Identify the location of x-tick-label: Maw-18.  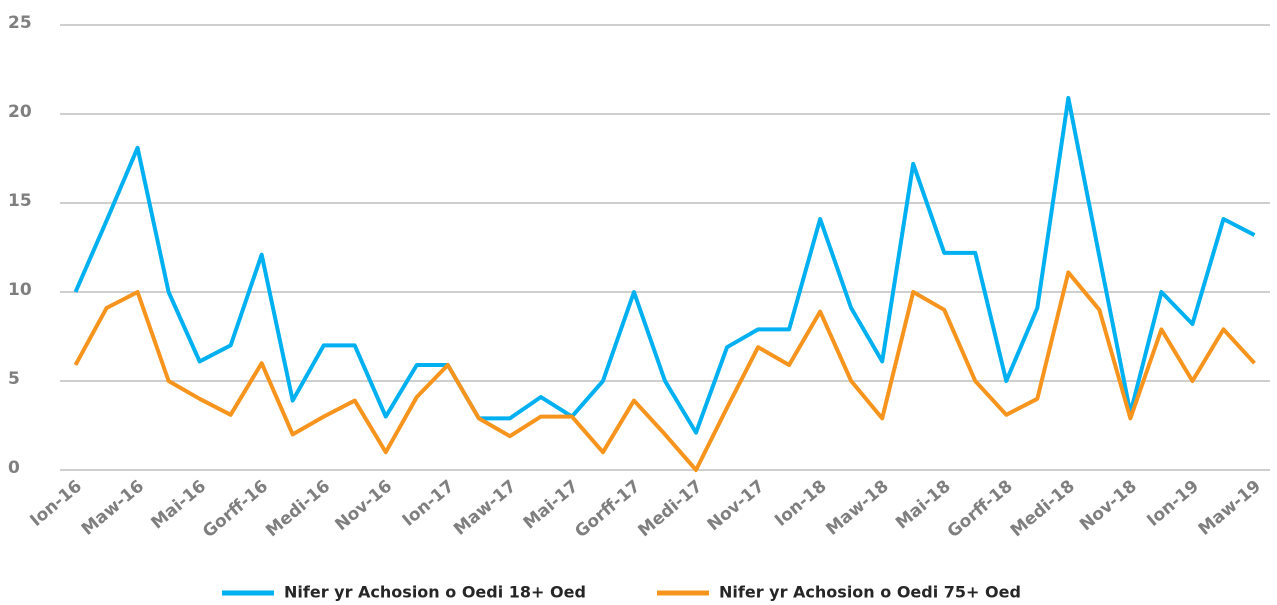
(857, 507).